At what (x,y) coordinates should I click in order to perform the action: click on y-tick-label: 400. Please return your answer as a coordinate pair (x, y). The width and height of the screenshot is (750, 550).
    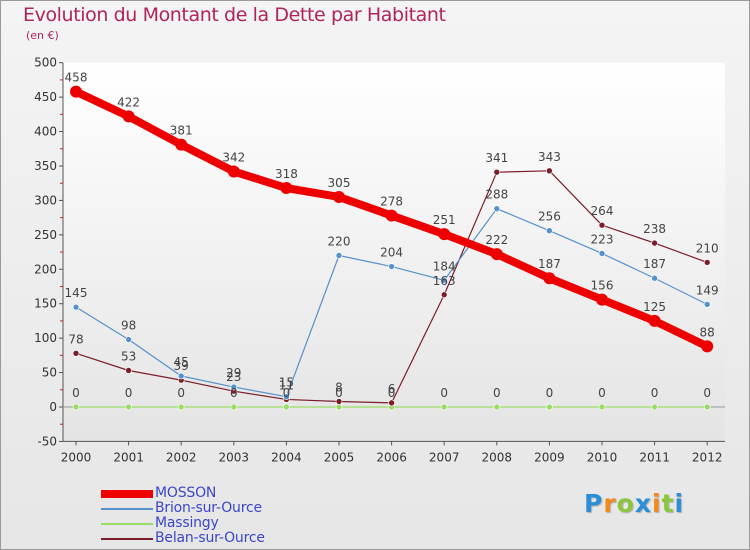
    Looking at the image, I should click on (45, 132).